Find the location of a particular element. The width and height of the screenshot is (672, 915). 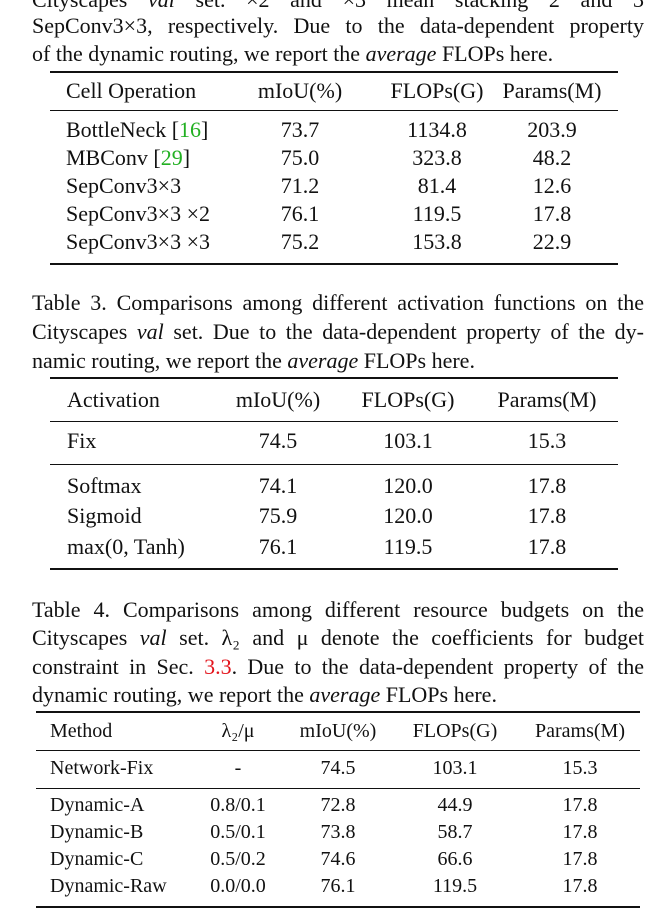

text: Cityscapes is located at coordinates (86, 637).